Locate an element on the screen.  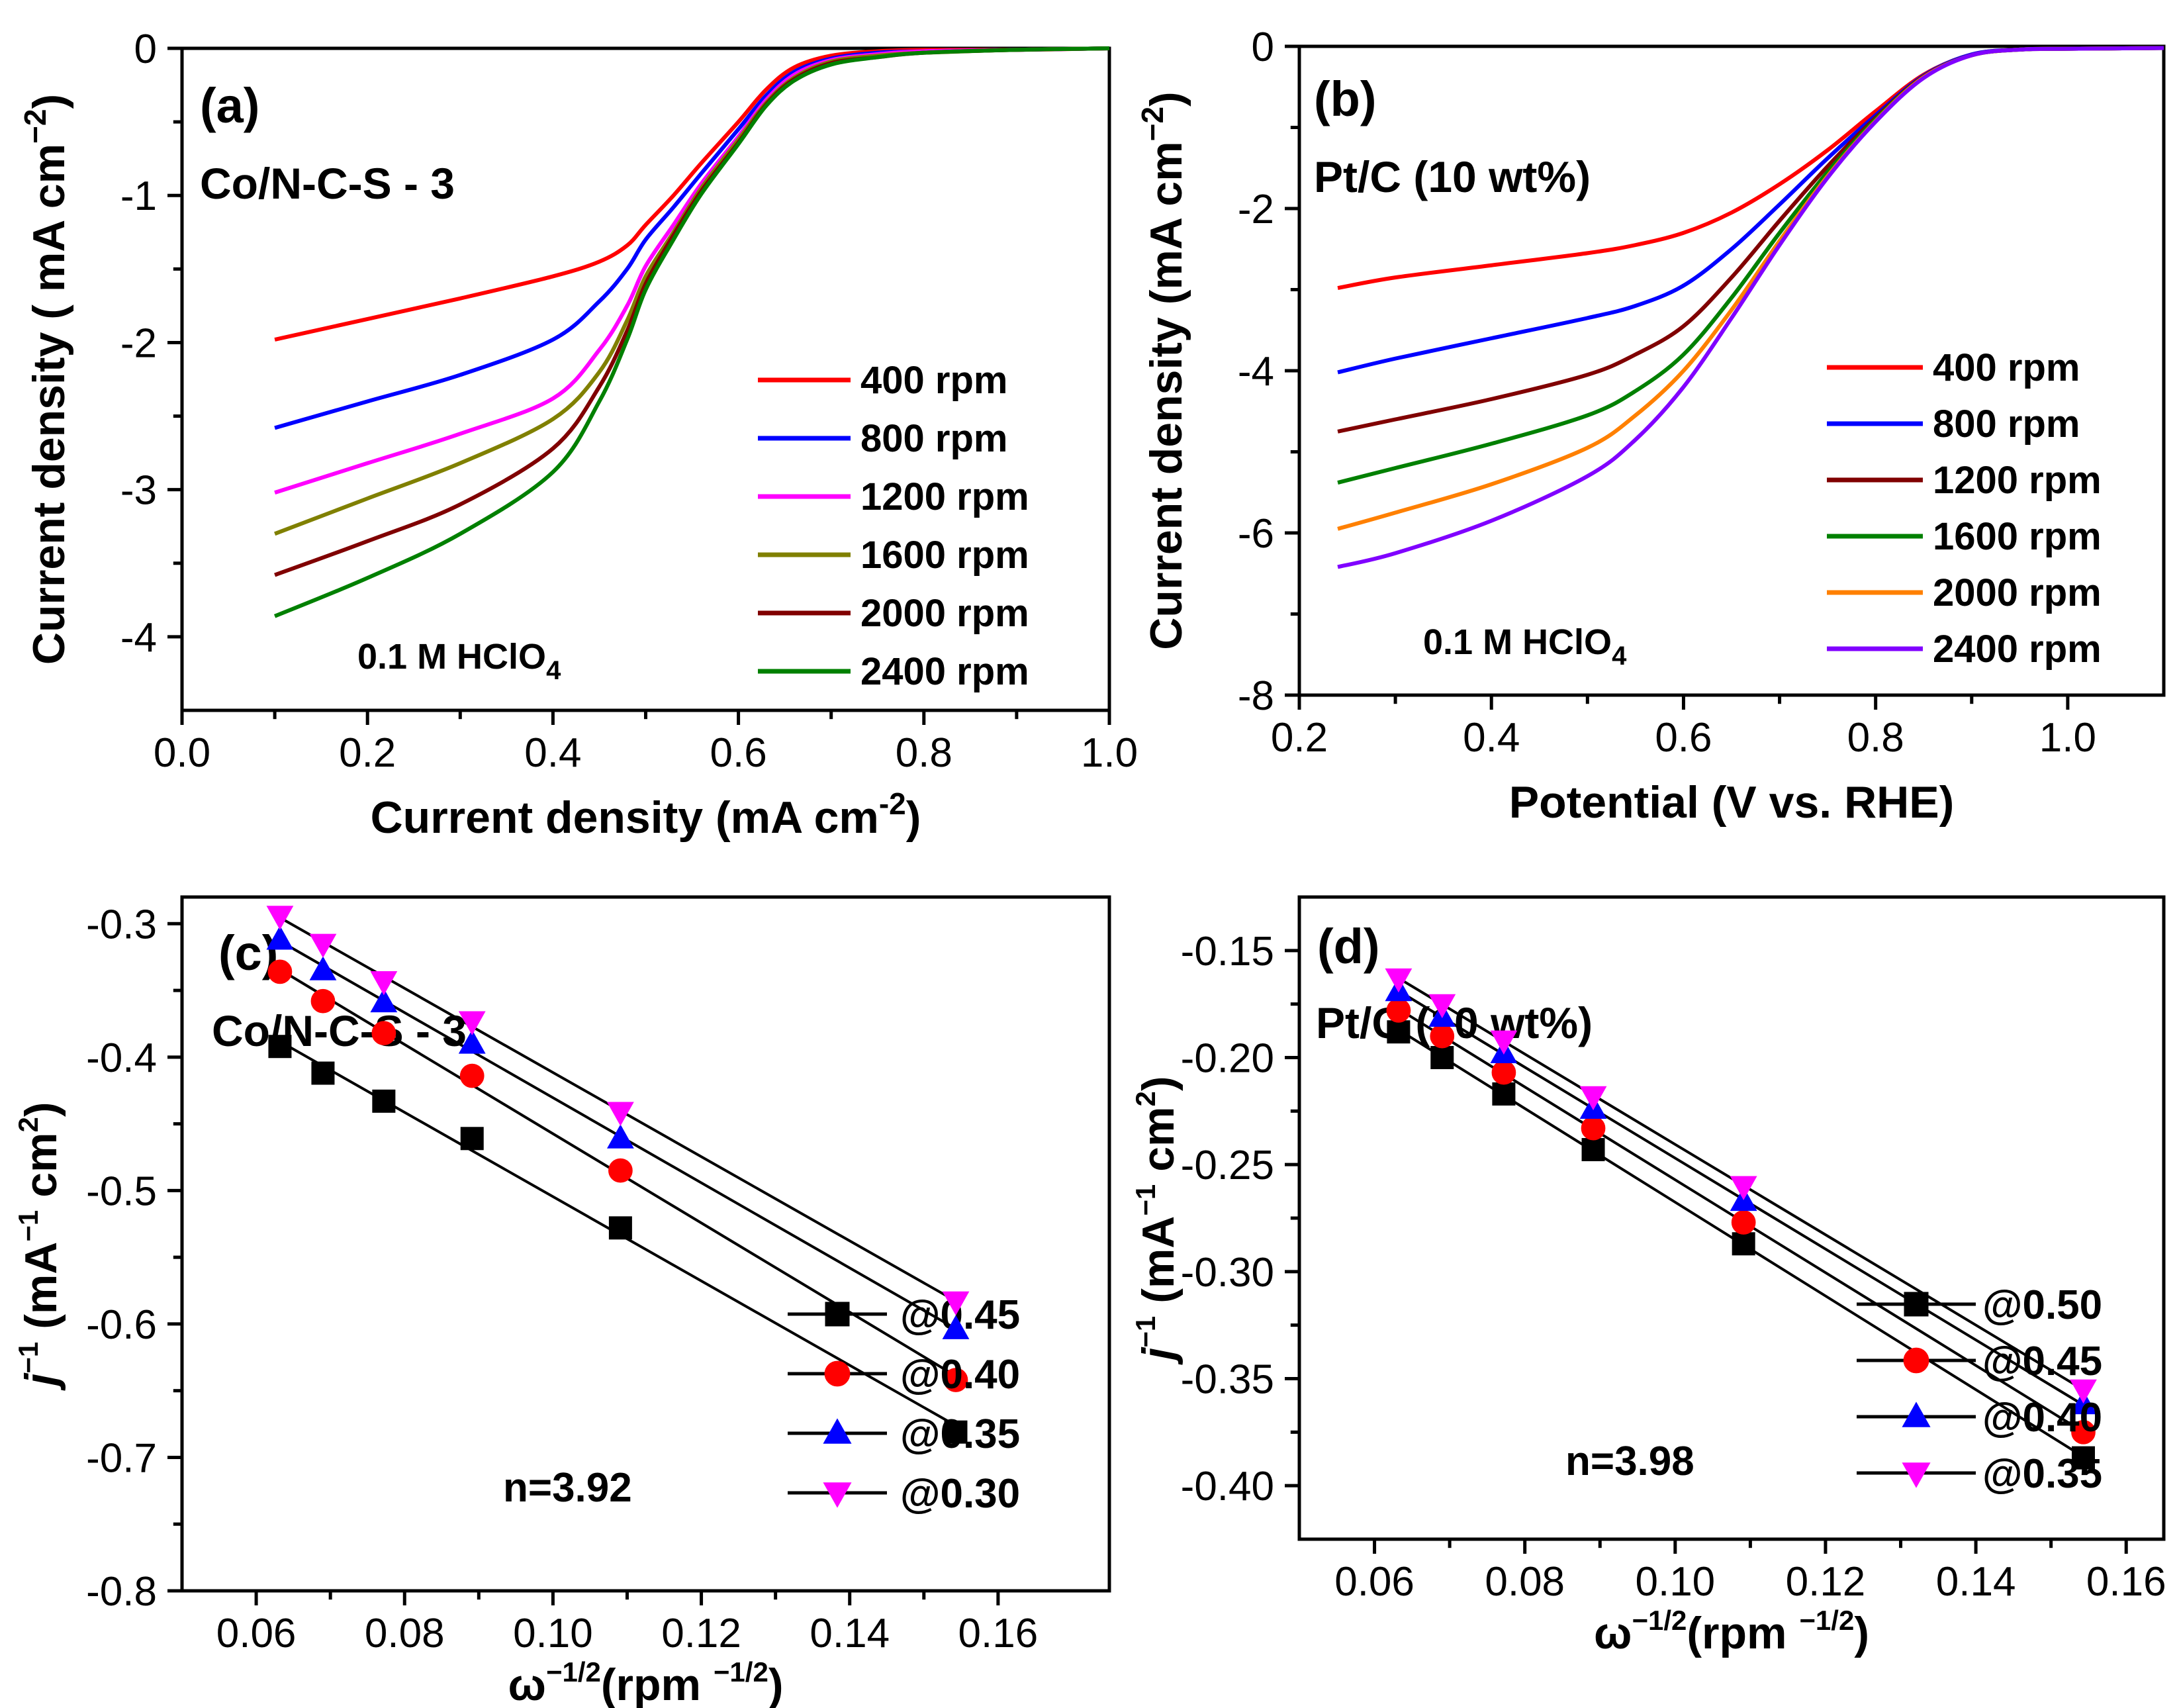
y-axis-label: Current density ( mA cm−2) is located at coordinates (46, 379).